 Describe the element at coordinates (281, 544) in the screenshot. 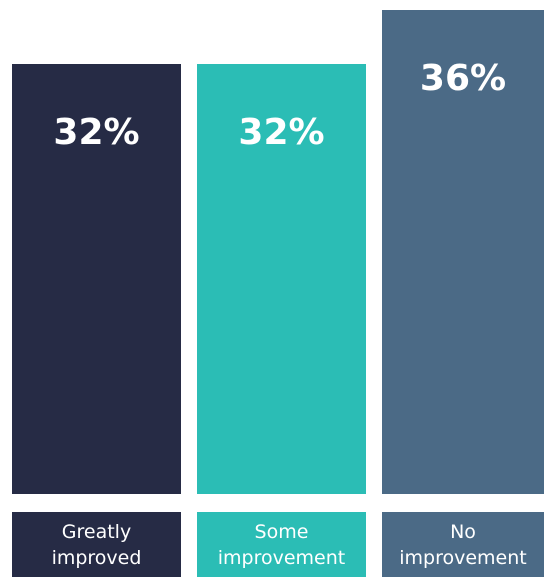

I see `category-label: Some improvement` at that location.